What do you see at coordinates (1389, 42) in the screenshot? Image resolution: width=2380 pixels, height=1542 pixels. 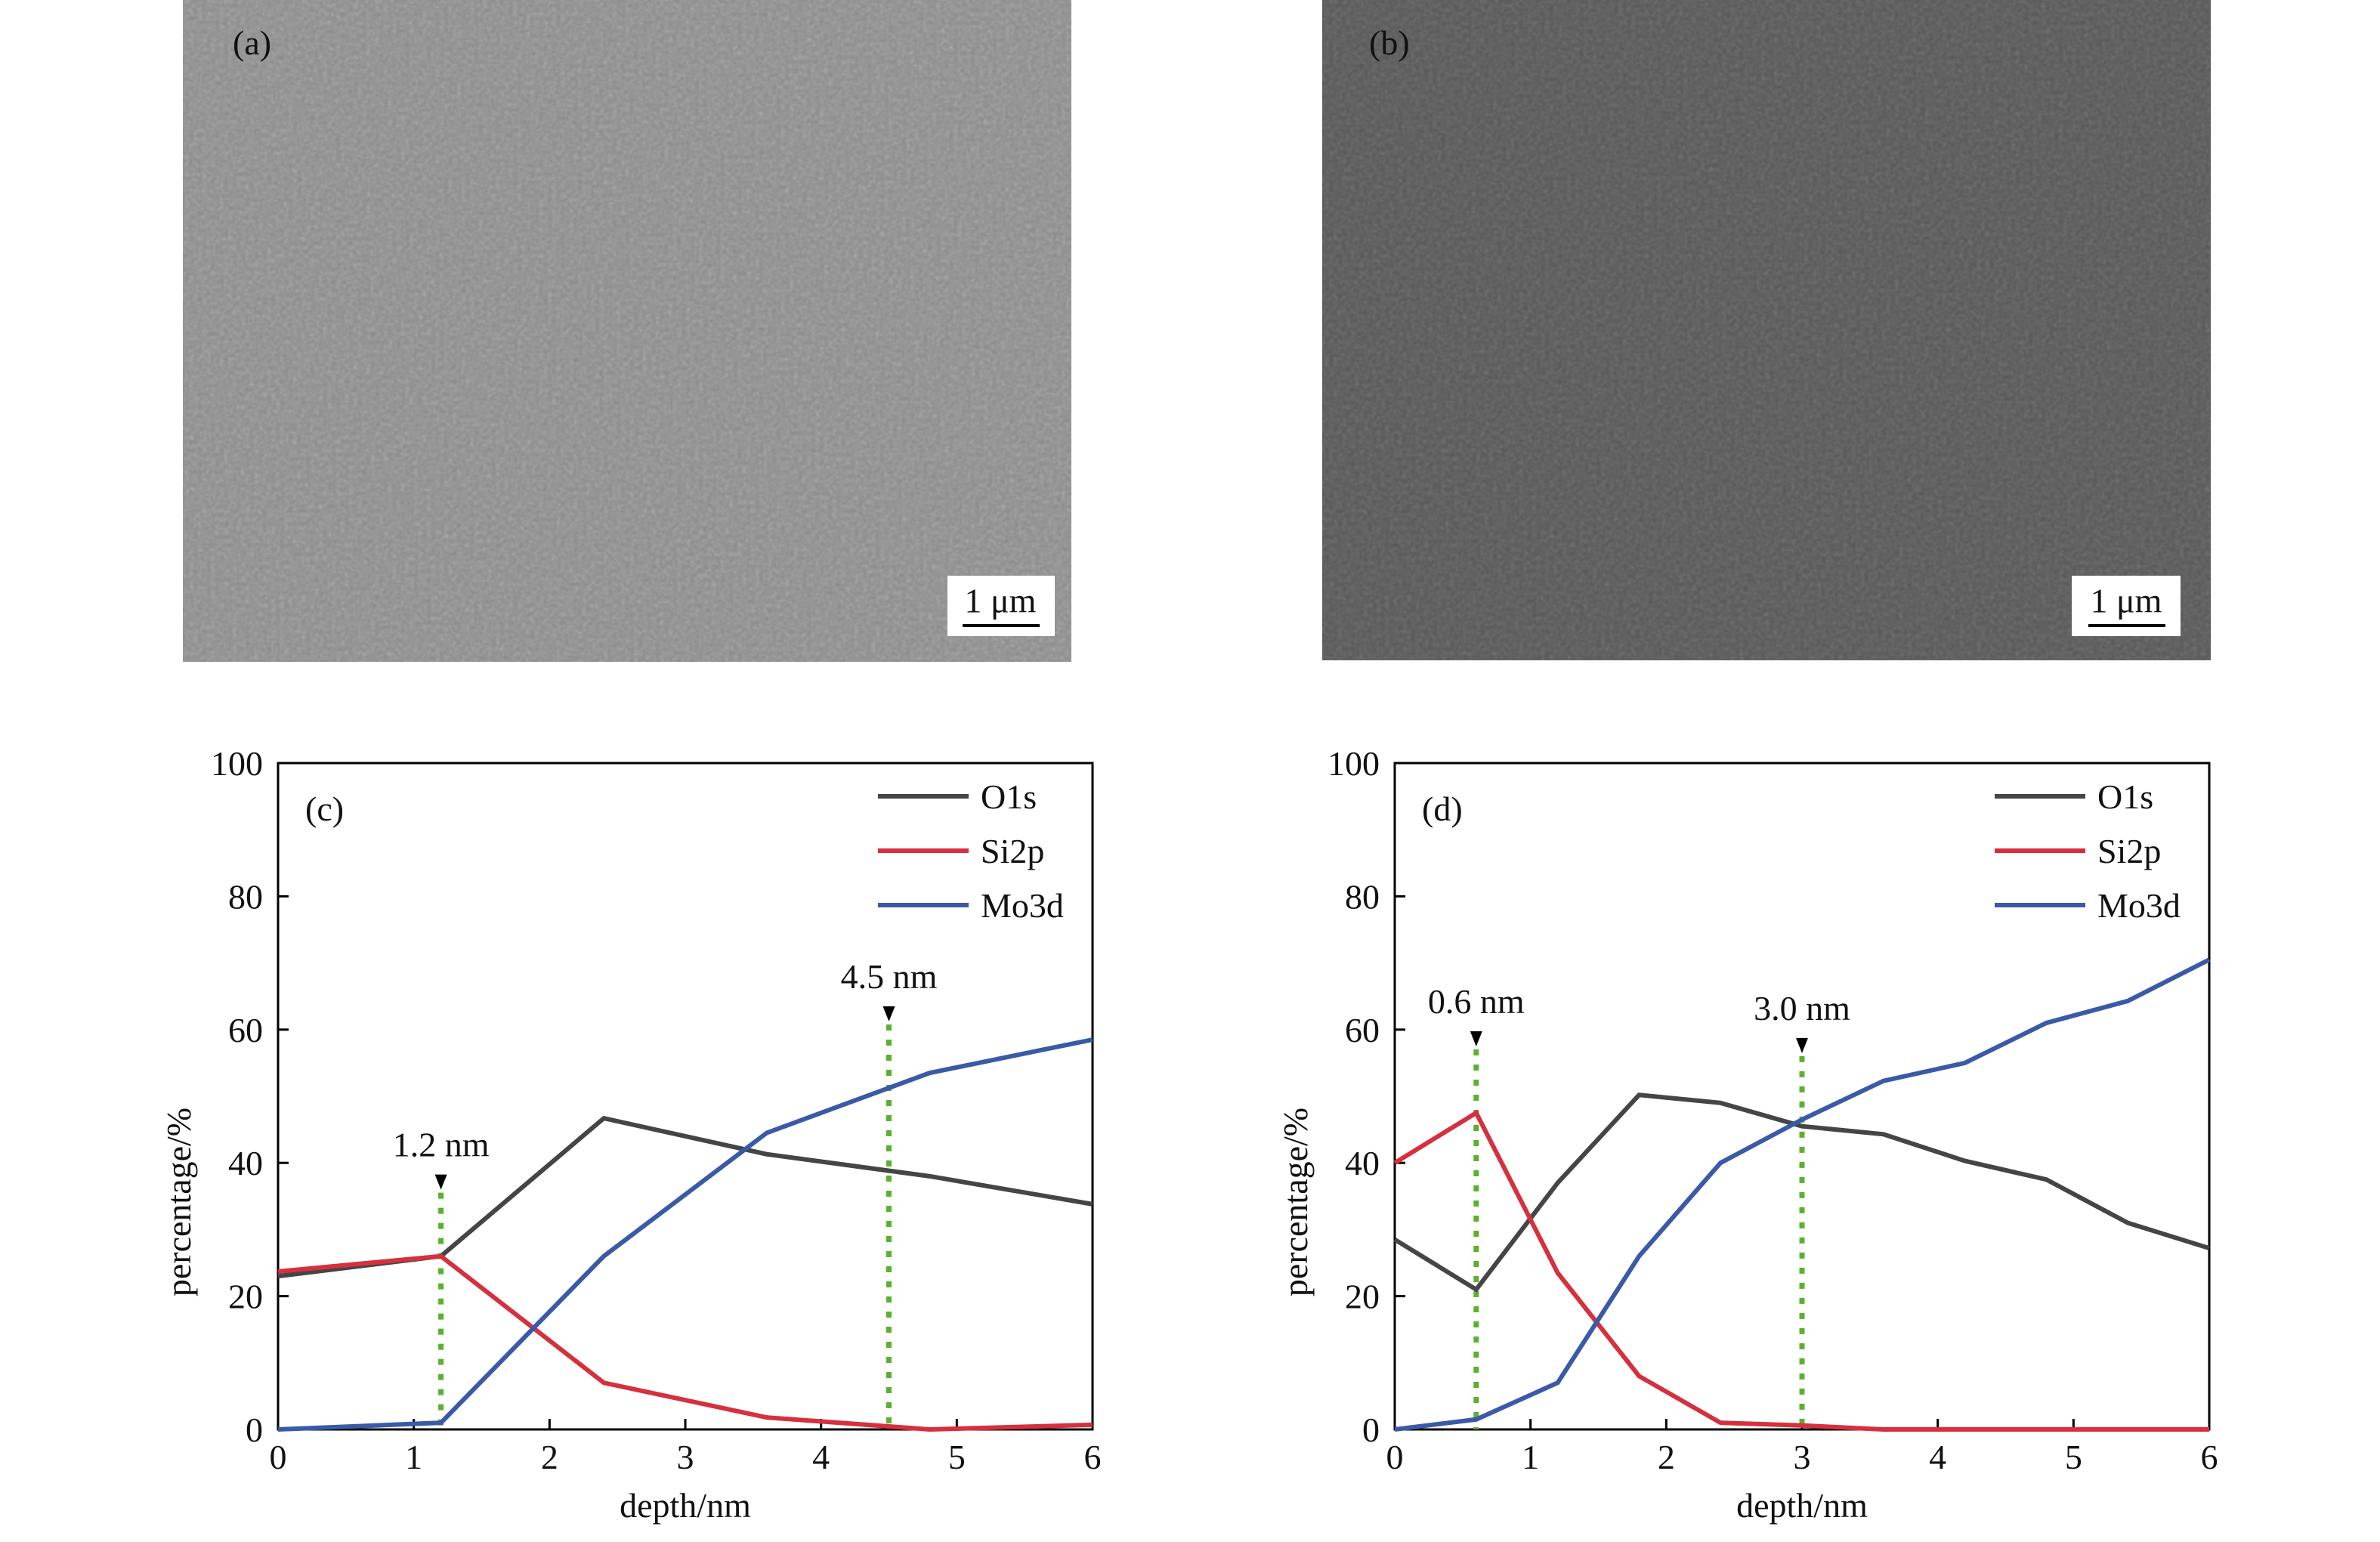 I see `panel-label: (b)` at bounding box center [1389, 42].